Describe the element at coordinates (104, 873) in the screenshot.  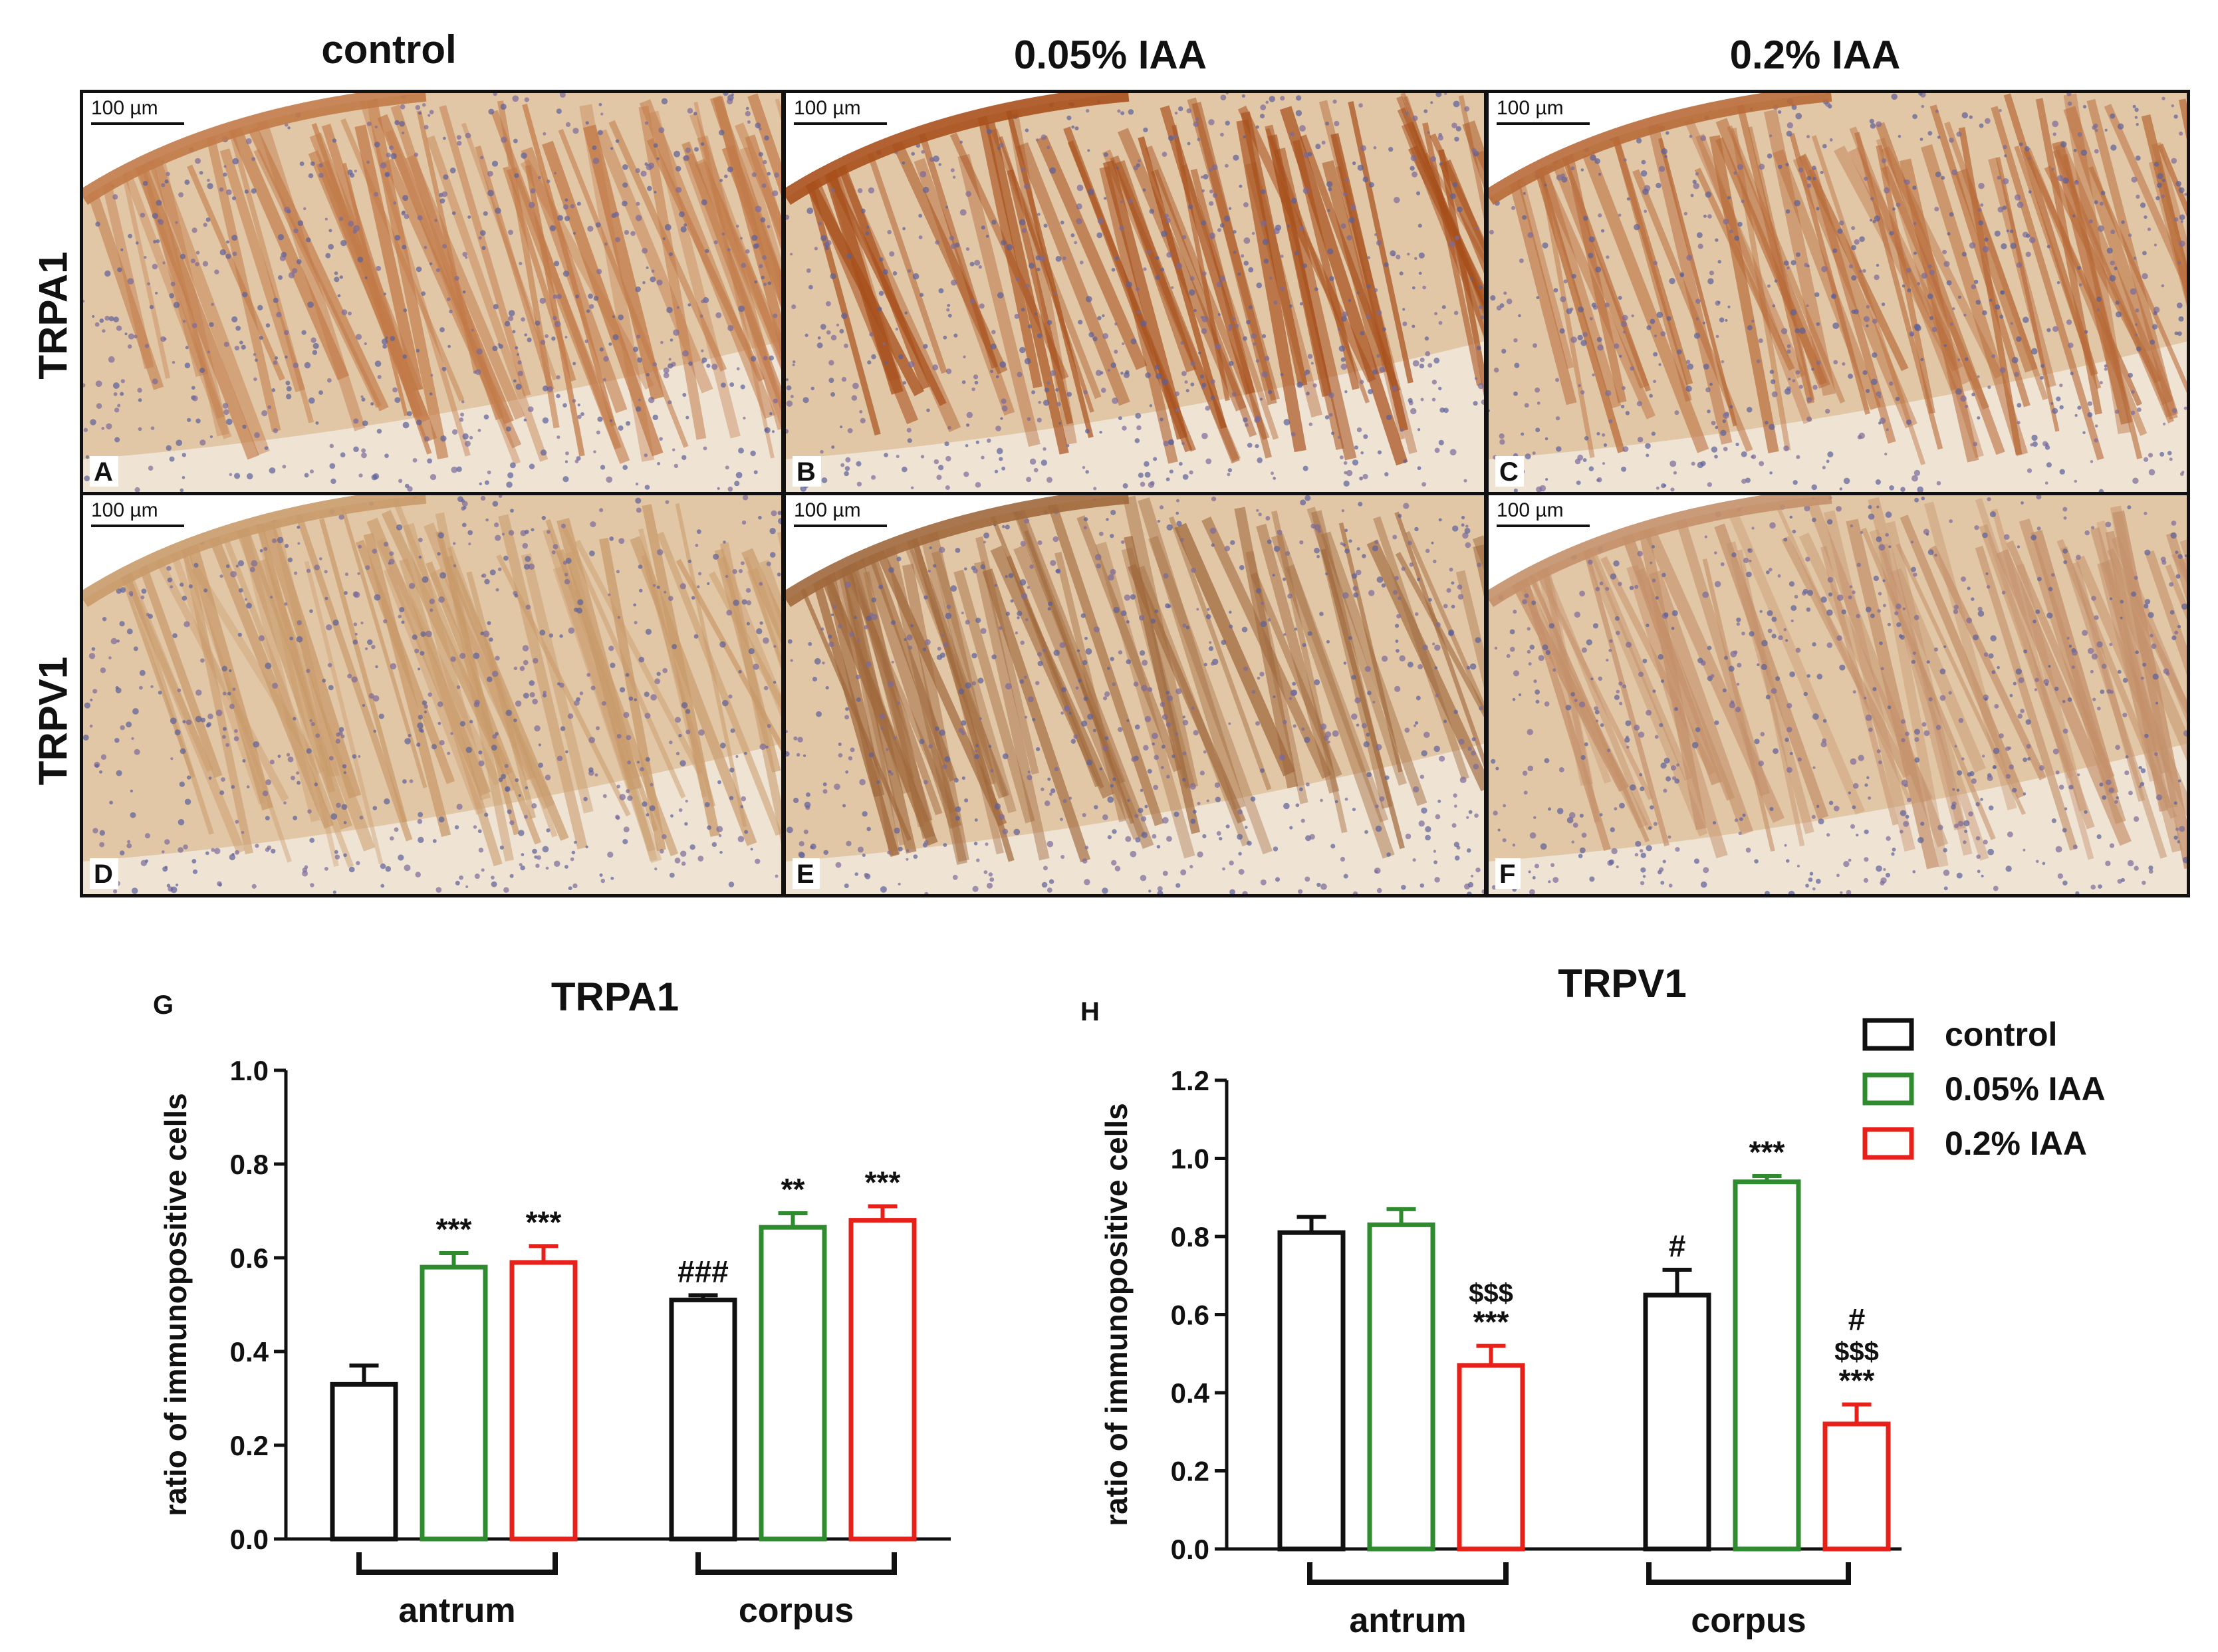
I see `panel-letter-d: D` at that location.